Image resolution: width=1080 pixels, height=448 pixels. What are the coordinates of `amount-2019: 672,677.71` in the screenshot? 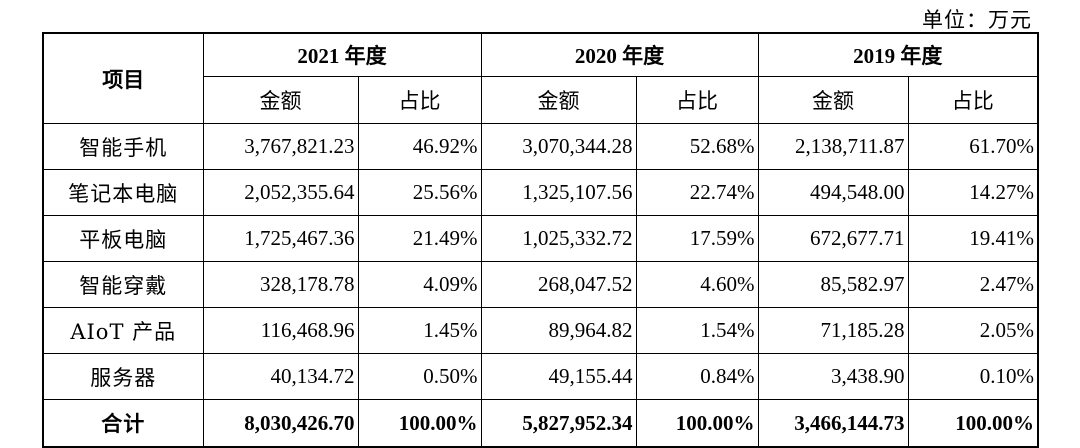 It's located at (833, 238).